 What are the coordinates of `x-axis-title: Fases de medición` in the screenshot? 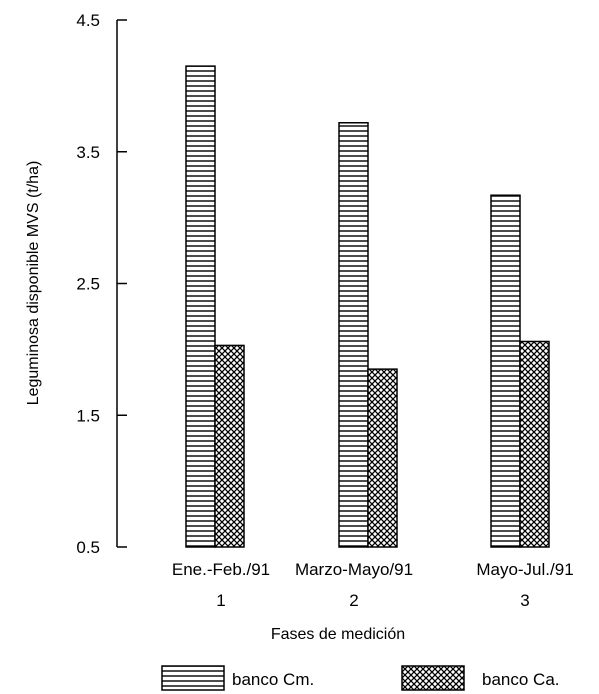 It's located at (338, 634).